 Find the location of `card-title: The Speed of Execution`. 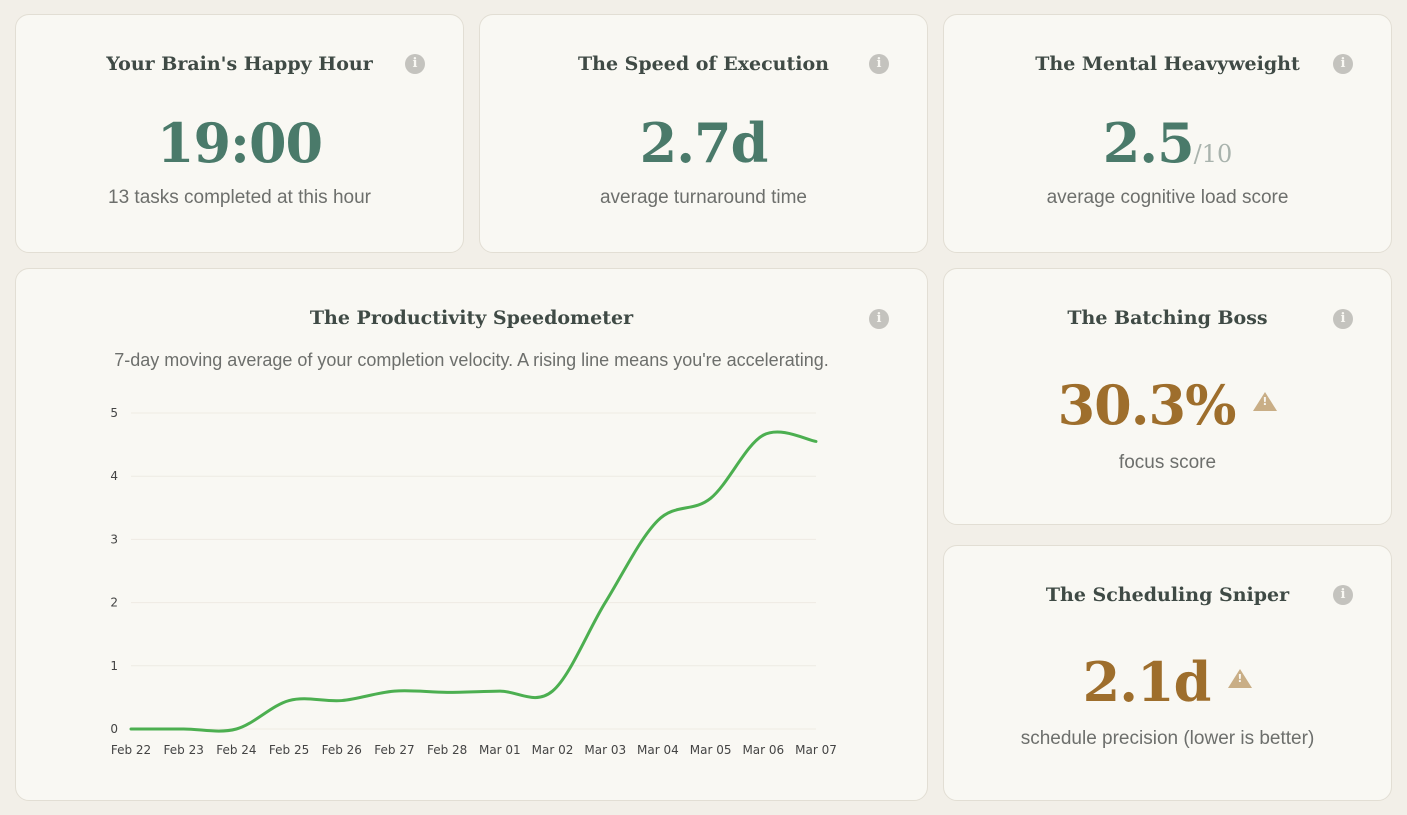

card-title: The Speed of Execution is located at coordinates (703, 64).